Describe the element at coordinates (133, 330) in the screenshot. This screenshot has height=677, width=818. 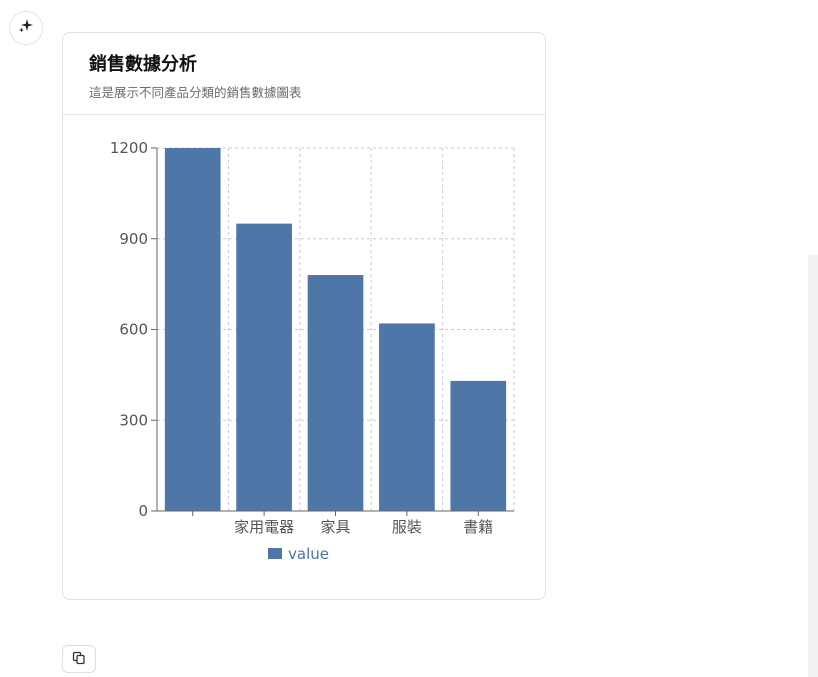
I see `y-tick-label: 600` at that location.